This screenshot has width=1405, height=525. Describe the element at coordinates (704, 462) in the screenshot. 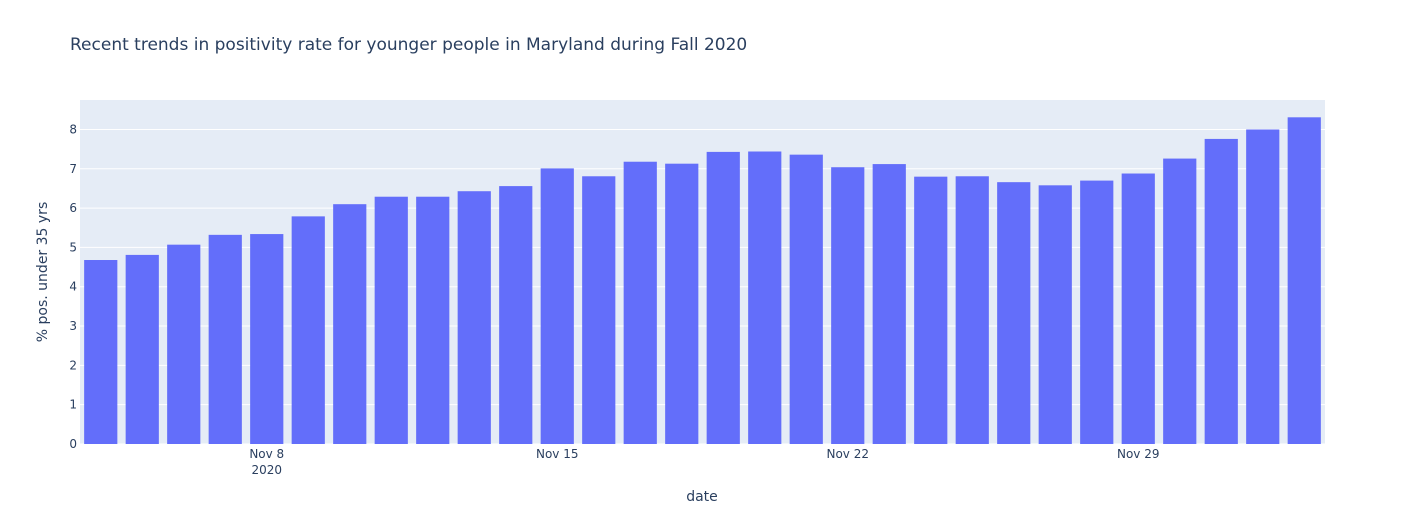

I see `x-axis-ticks: Nov 8 2020 Nov 15 Nov 22 Nov 29` at that location.